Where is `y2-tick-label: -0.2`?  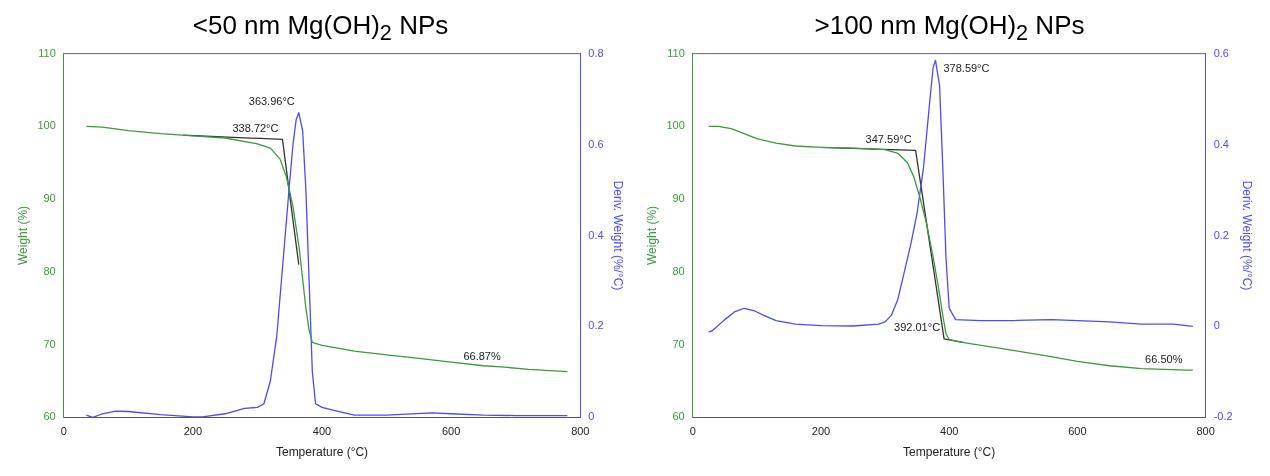 y2-tick-label: -0.2 is located at coordinates (1223, 416).